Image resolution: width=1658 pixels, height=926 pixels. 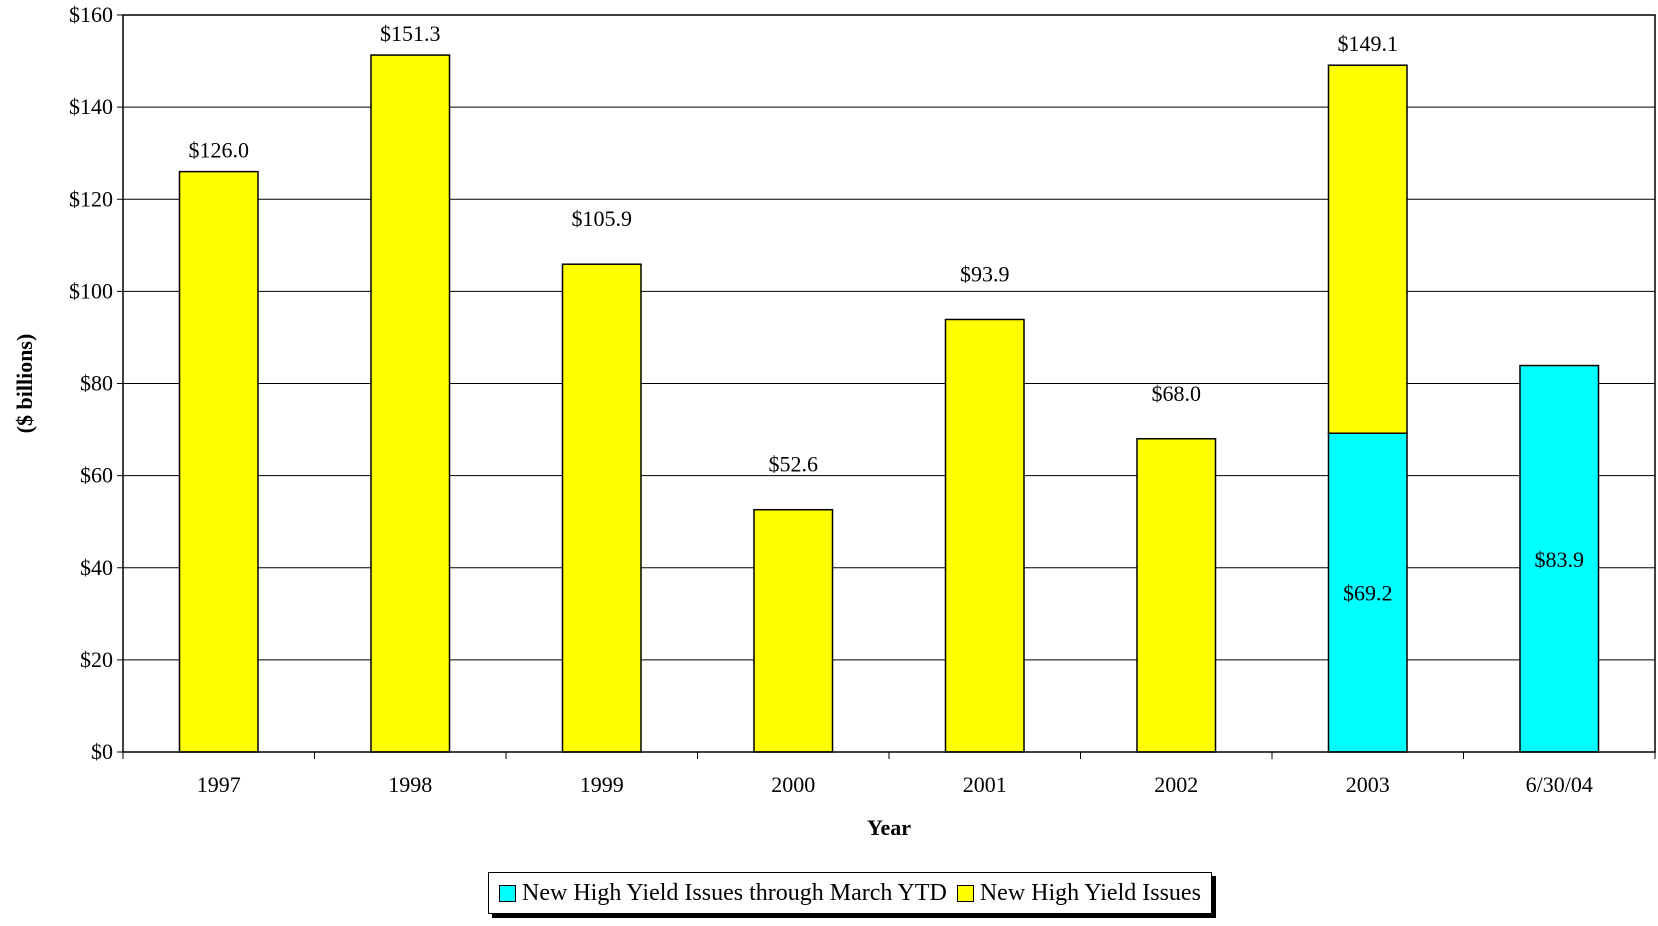 I want to click on data-label: $83.9, so click(x=1560, y=559).